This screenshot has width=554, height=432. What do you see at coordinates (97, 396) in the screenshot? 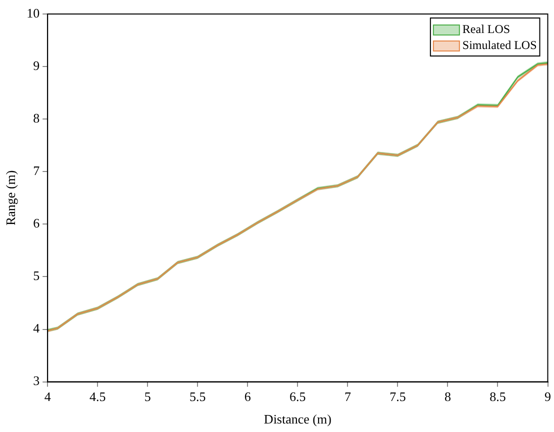
I see `x-tick-label: 4.5` at bounding box center [97, 396].